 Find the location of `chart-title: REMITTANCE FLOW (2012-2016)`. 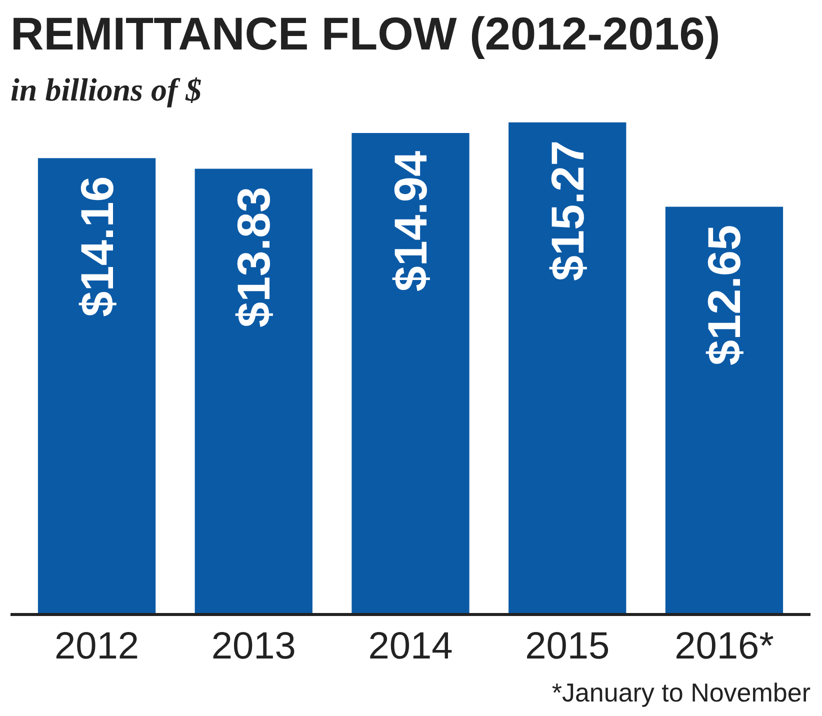

chart-title: REMITTANCE FLOW (2012-2016) is located at coordinates (365, 34).